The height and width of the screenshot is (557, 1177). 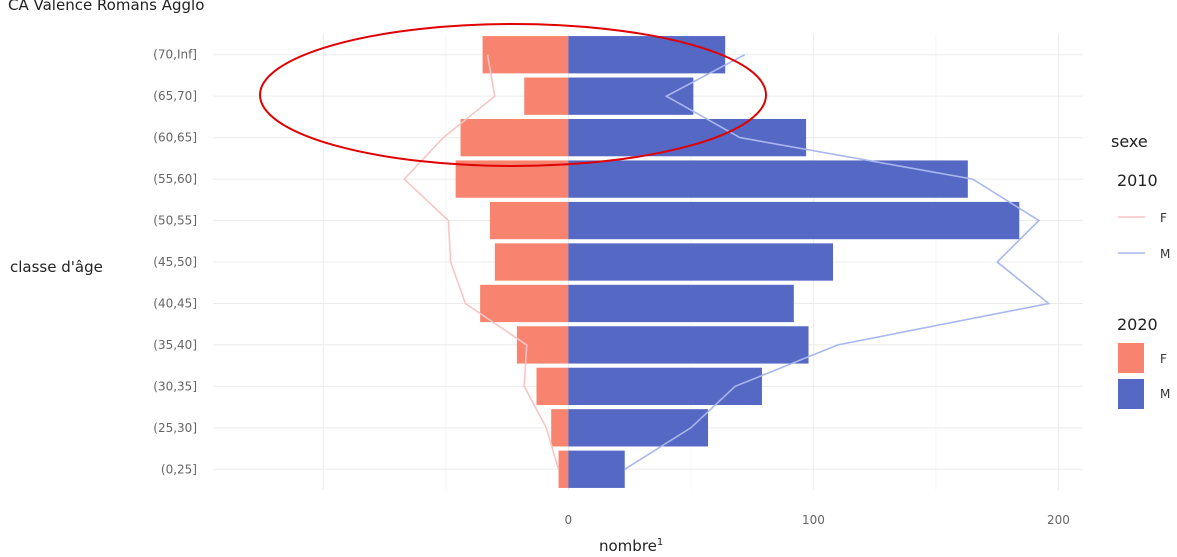 I want to click on x-axis-title-superscript: 1, so click(x=660, y=542).